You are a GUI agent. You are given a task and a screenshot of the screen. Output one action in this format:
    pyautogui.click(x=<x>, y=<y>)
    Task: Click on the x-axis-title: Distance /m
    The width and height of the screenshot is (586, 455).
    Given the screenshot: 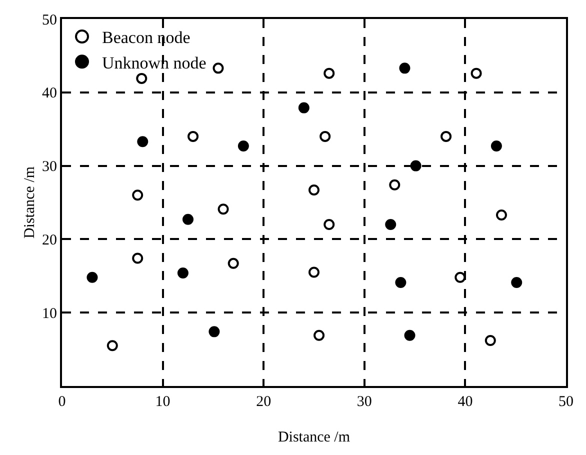 What is the action you would take?
    pyautogui.click(x=314, y=438)
    